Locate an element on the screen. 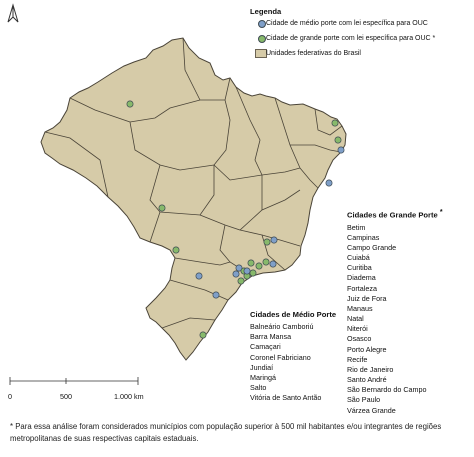 The width and height of the screenshot is (474, 457). list-item: Maringá is located at coordinates (263, 377).